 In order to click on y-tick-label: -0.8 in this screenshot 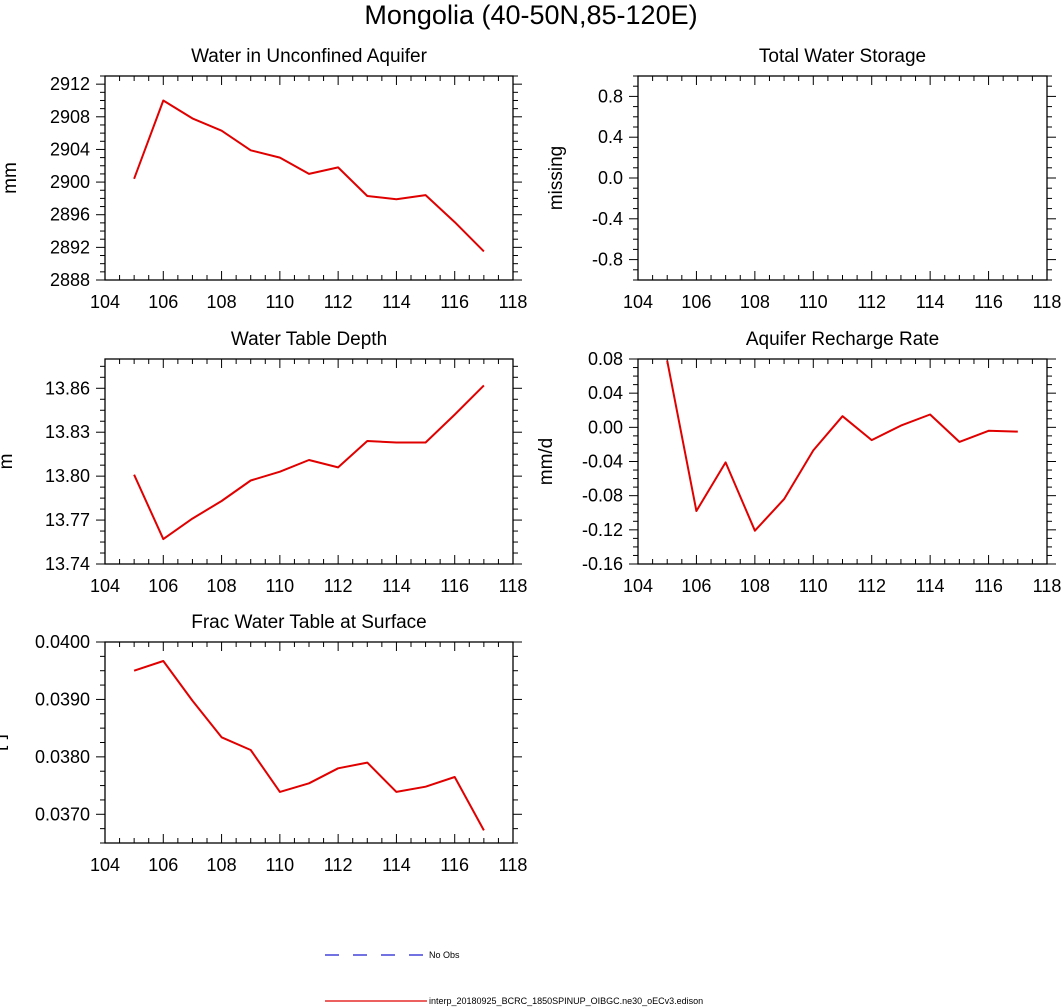, I will do `click(607, 260)`.